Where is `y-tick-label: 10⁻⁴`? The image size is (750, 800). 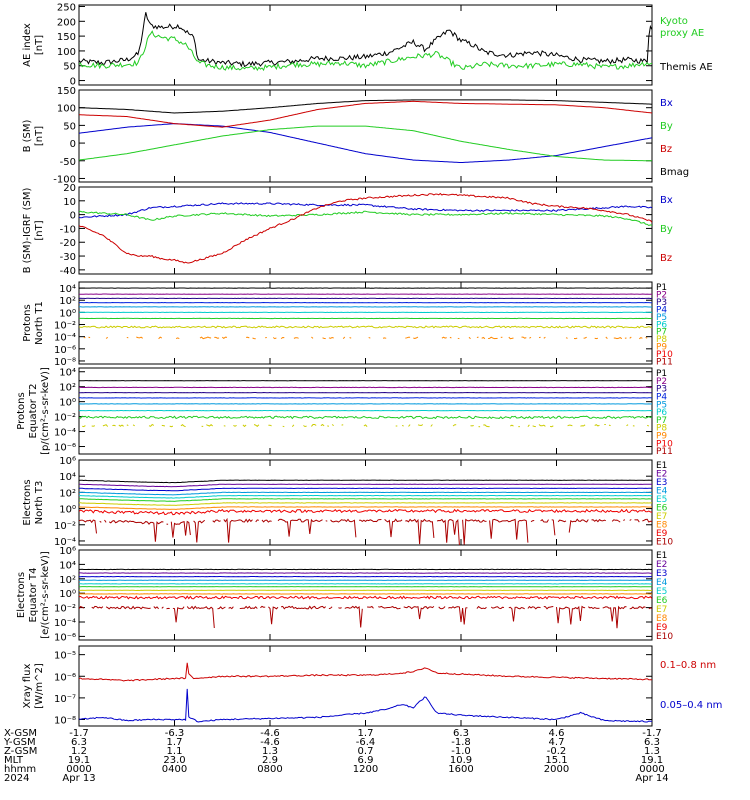 y-tick-label: 10⁻⁴ is located at coordinates (65, 542).